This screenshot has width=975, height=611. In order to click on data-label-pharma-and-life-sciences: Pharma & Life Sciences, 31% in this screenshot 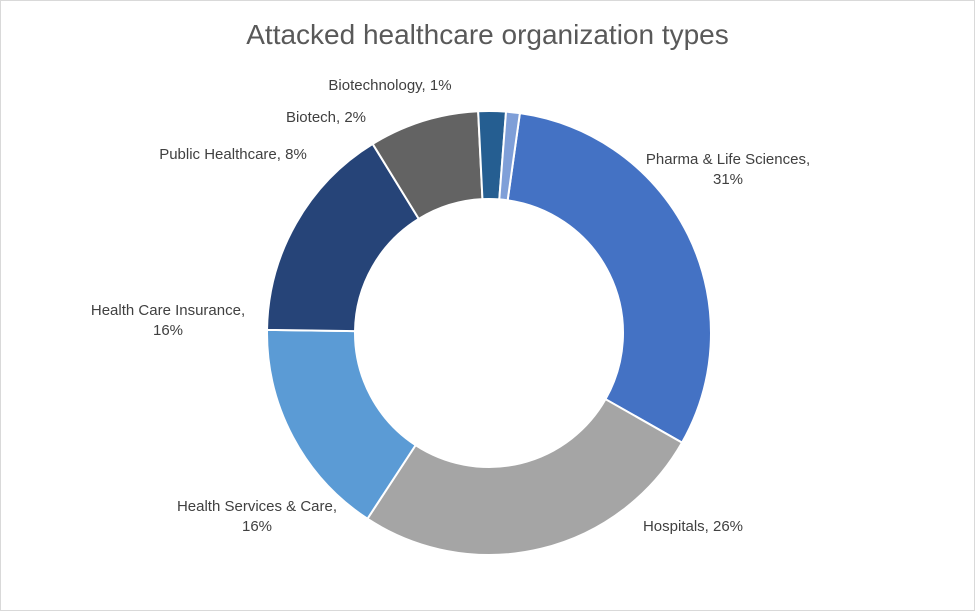, I will do `click(728, 169)`.